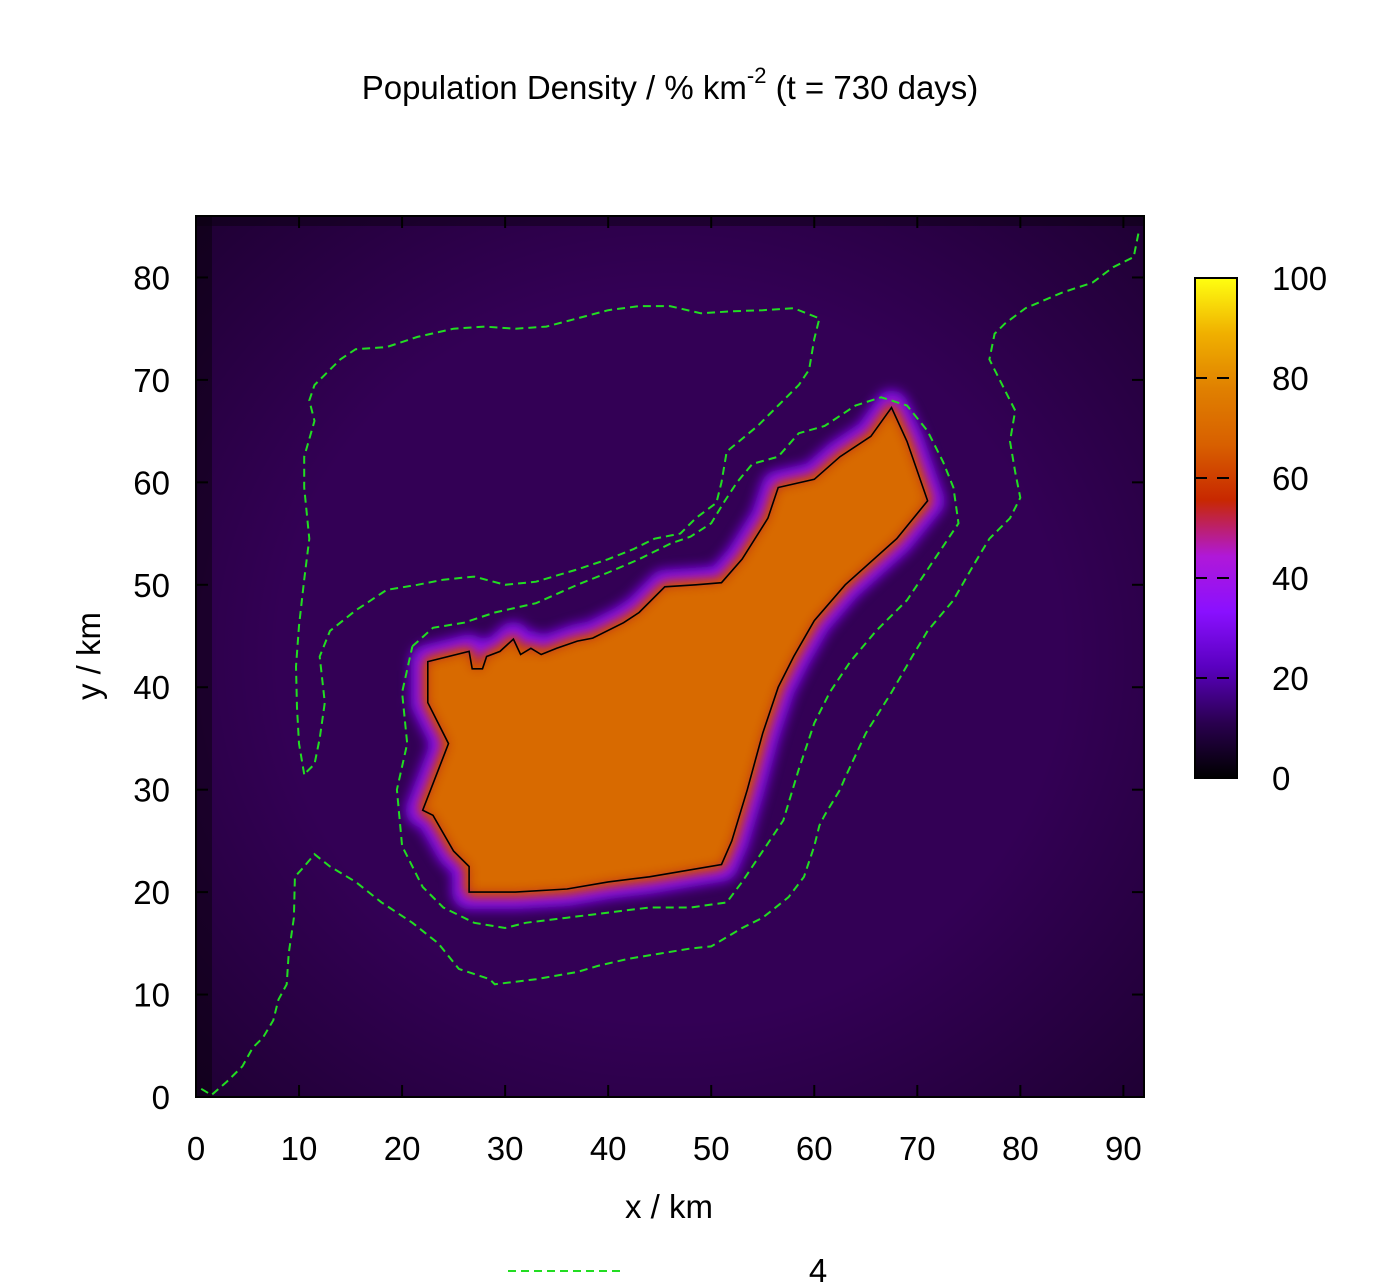 This screenshot has height=1284, width=1387. I want to click on y-tick-label: 80, so click(151, 277).